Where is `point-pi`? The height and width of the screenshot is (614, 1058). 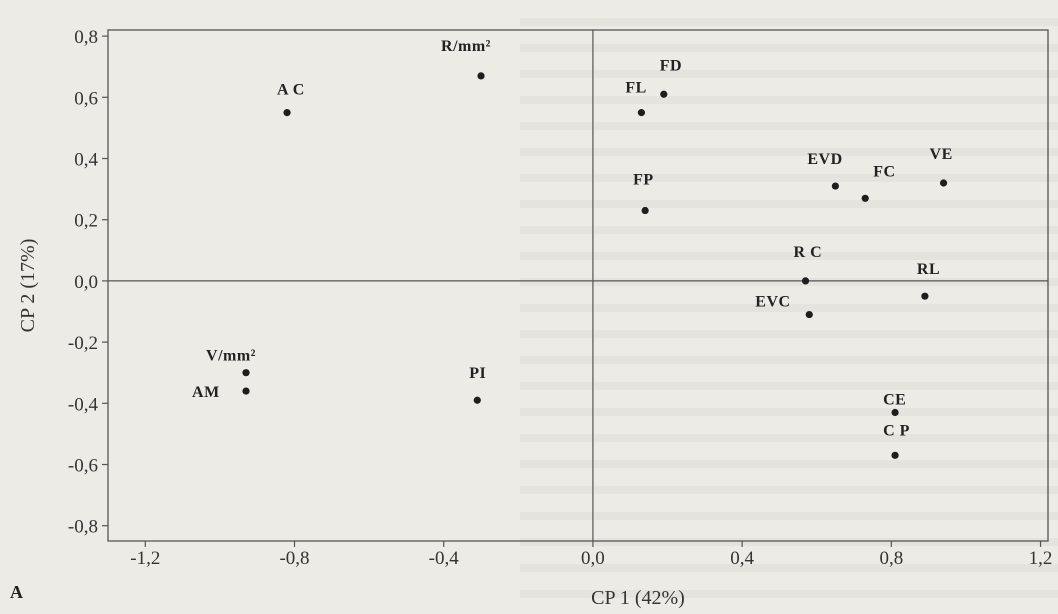 point-pi is located at coordinates (477, 400).